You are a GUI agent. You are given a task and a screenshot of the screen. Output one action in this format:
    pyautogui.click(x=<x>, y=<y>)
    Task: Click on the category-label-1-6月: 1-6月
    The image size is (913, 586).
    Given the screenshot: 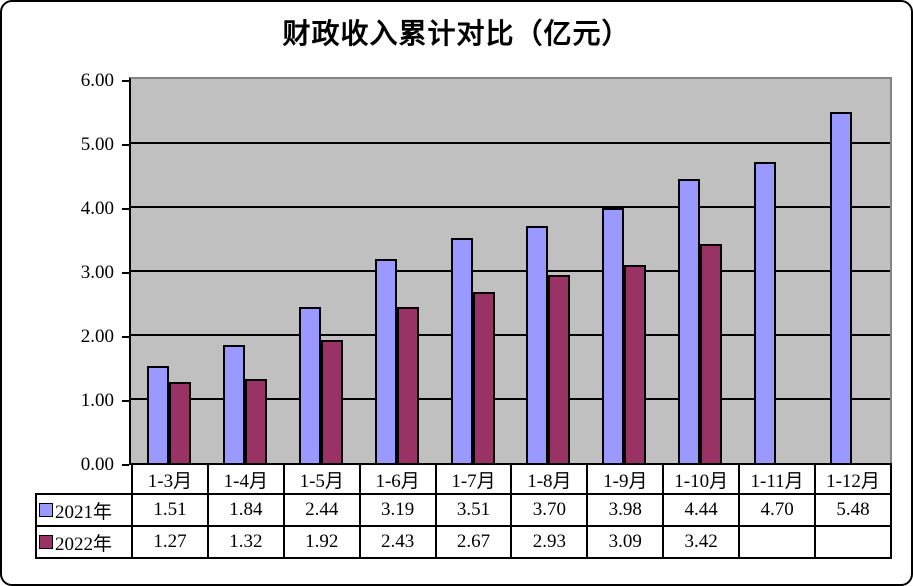 What is the action you would take?
    pyautogui.click(x=397, y=479)
    